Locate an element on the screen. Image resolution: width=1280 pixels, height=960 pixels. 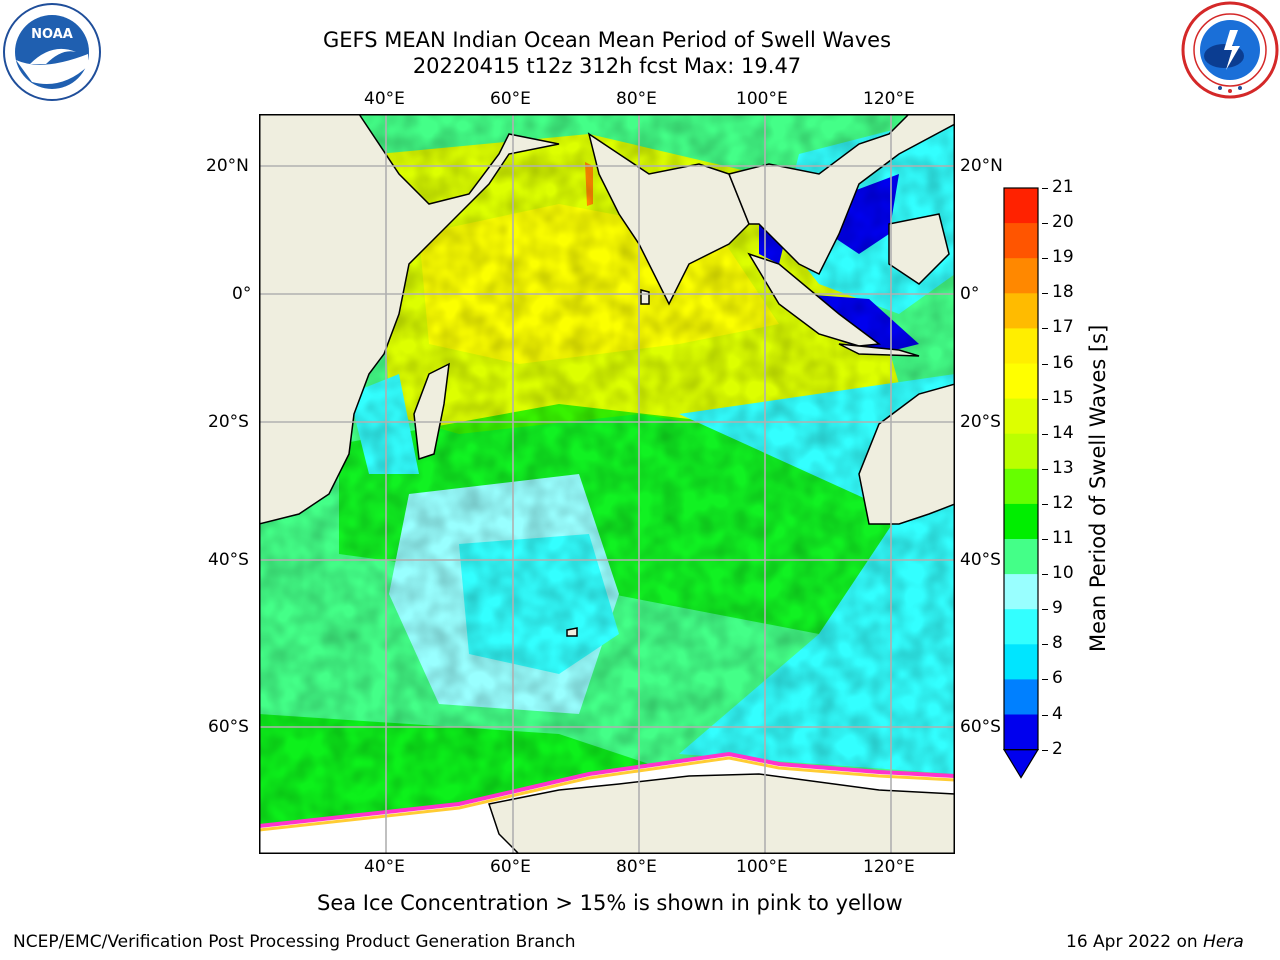
colorbar-outline is located at coordinates (1021, 469).